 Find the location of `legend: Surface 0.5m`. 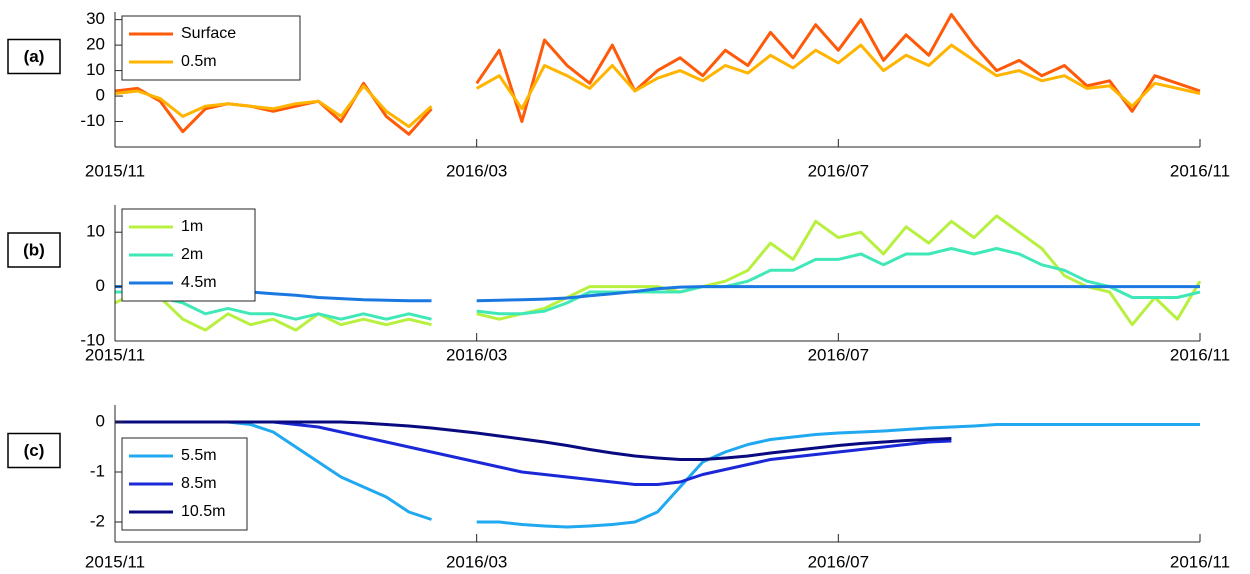

legend: Surface 0.5m is located at coordinates (211, 48).